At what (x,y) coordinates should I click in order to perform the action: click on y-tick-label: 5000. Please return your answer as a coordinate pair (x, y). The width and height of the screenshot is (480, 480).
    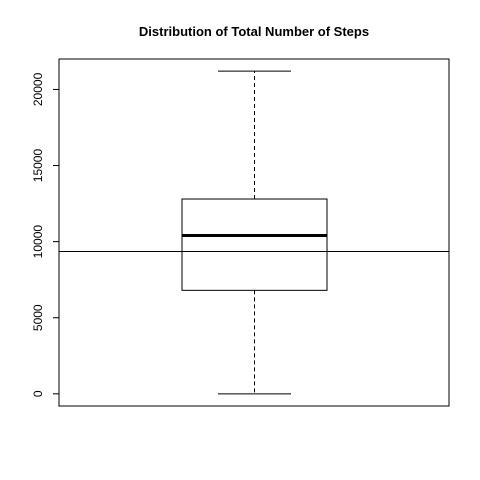
    Looking at the image, I should click on (38, 317).